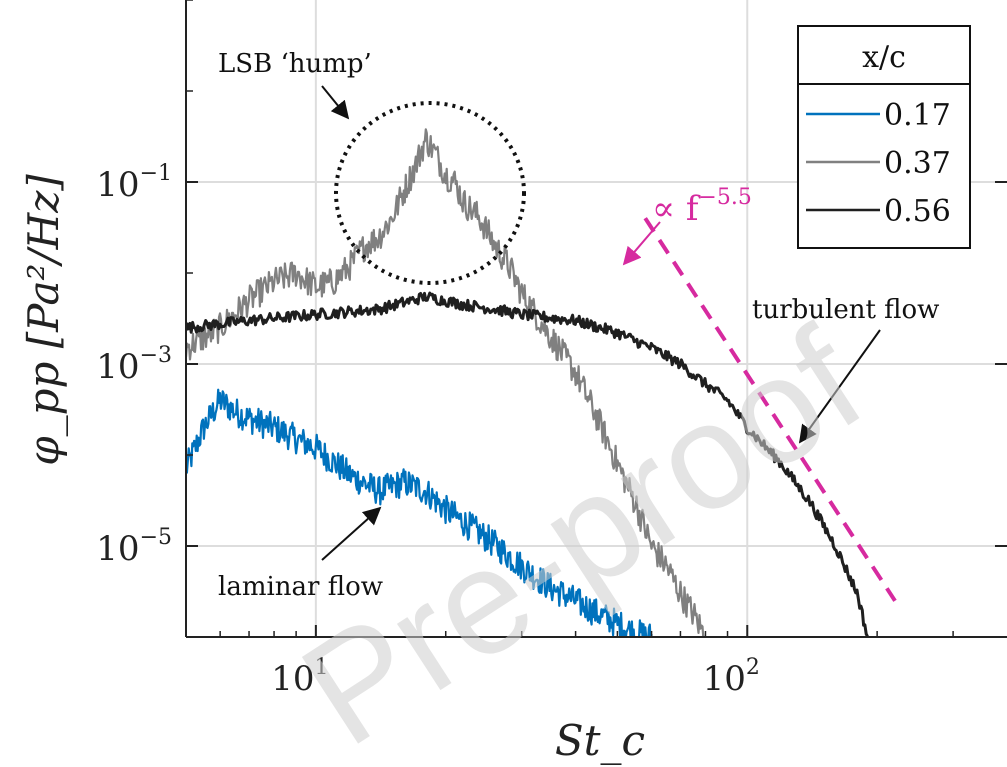  I want to click on hump-annotation: LSB ‘hump’, so click(372, 167).